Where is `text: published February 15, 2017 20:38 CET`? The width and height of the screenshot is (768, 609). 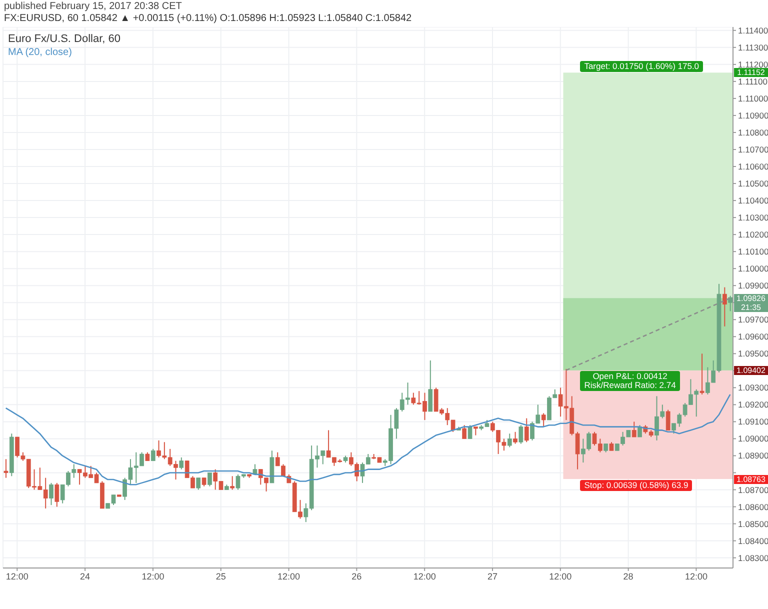 text: published February 15, 2017 20:38 CET is located at coordinates (93, 6).